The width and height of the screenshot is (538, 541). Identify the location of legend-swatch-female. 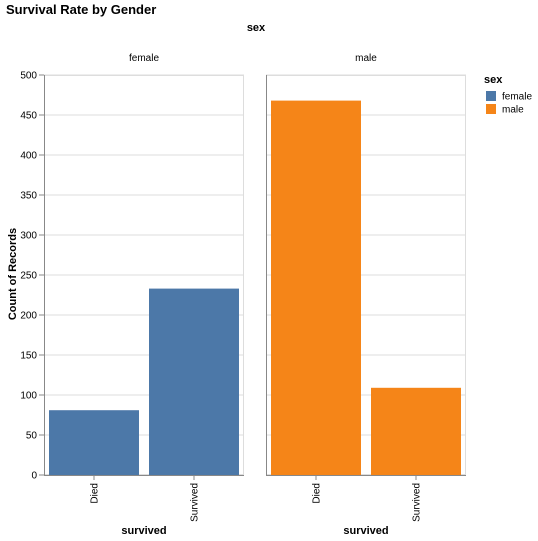
(491, 96).